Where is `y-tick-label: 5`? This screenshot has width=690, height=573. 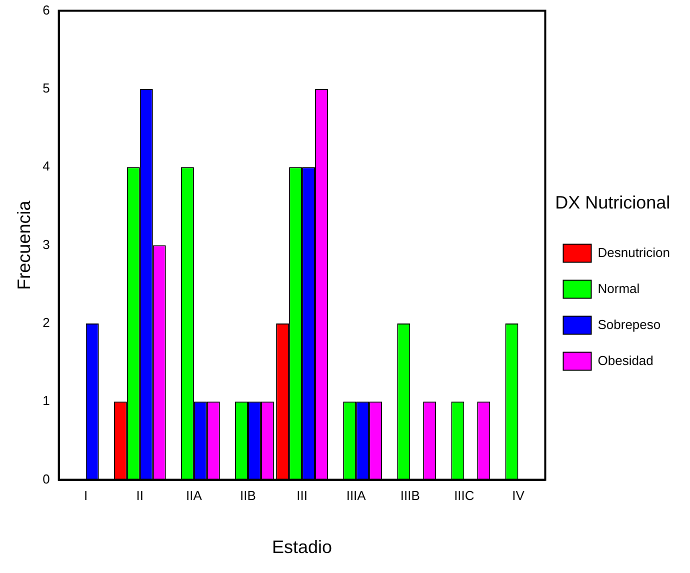
y-tick-label: 5 is located at coordinates (46, 88).